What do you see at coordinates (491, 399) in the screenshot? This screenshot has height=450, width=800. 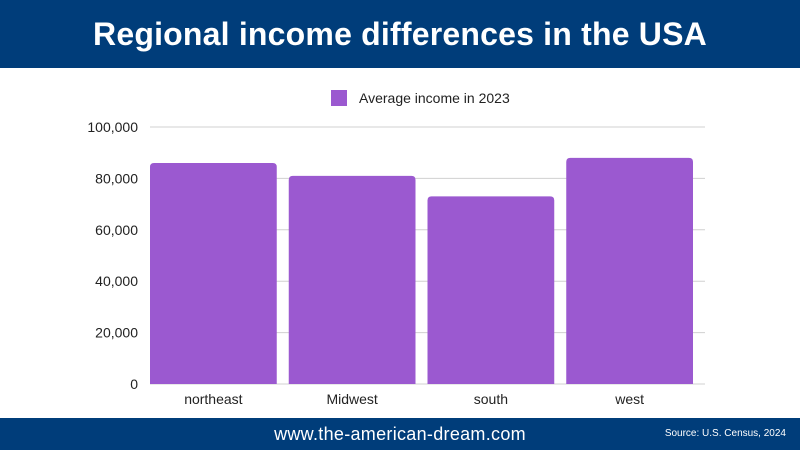 I see `x-tick-label: south` at bounding box center [491, 399].